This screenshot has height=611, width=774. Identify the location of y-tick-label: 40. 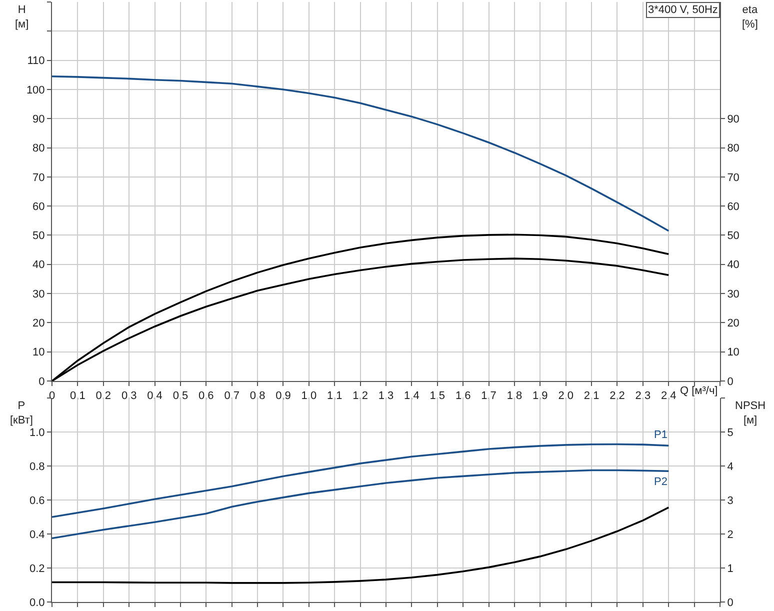
(38, 265).